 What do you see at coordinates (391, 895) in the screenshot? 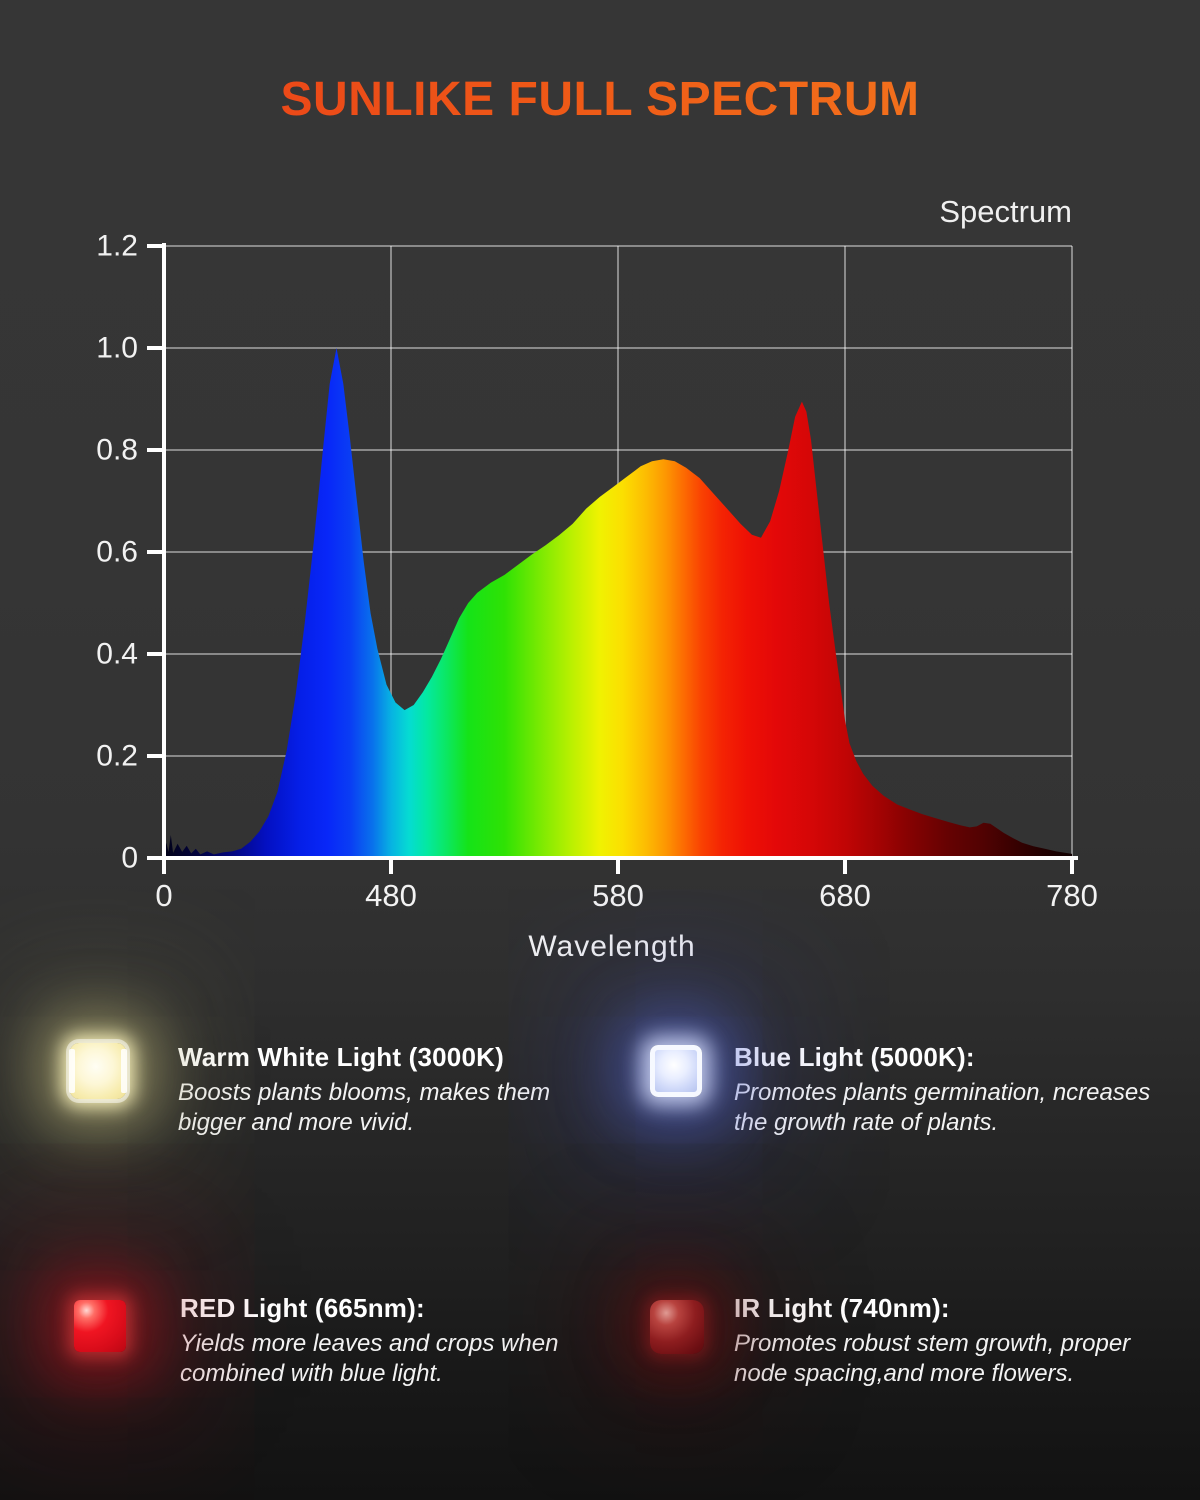
I see `x-tick-label: 480` at bounding box center [391, 895].